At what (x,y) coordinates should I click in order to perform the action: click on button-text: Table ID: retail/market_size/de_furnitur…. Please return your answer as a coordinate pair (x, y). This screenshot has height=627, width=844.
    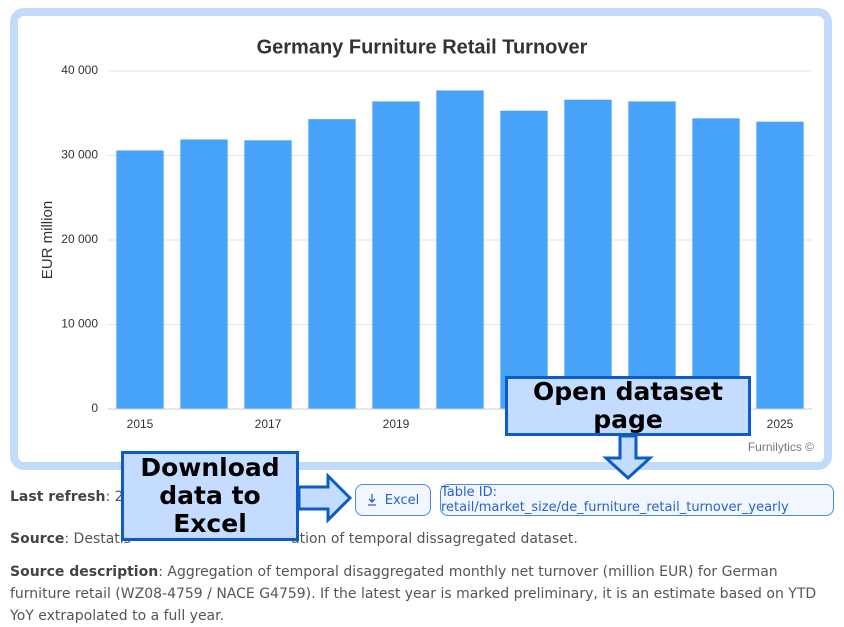
    Looking at the image, I should click on (615, 500).